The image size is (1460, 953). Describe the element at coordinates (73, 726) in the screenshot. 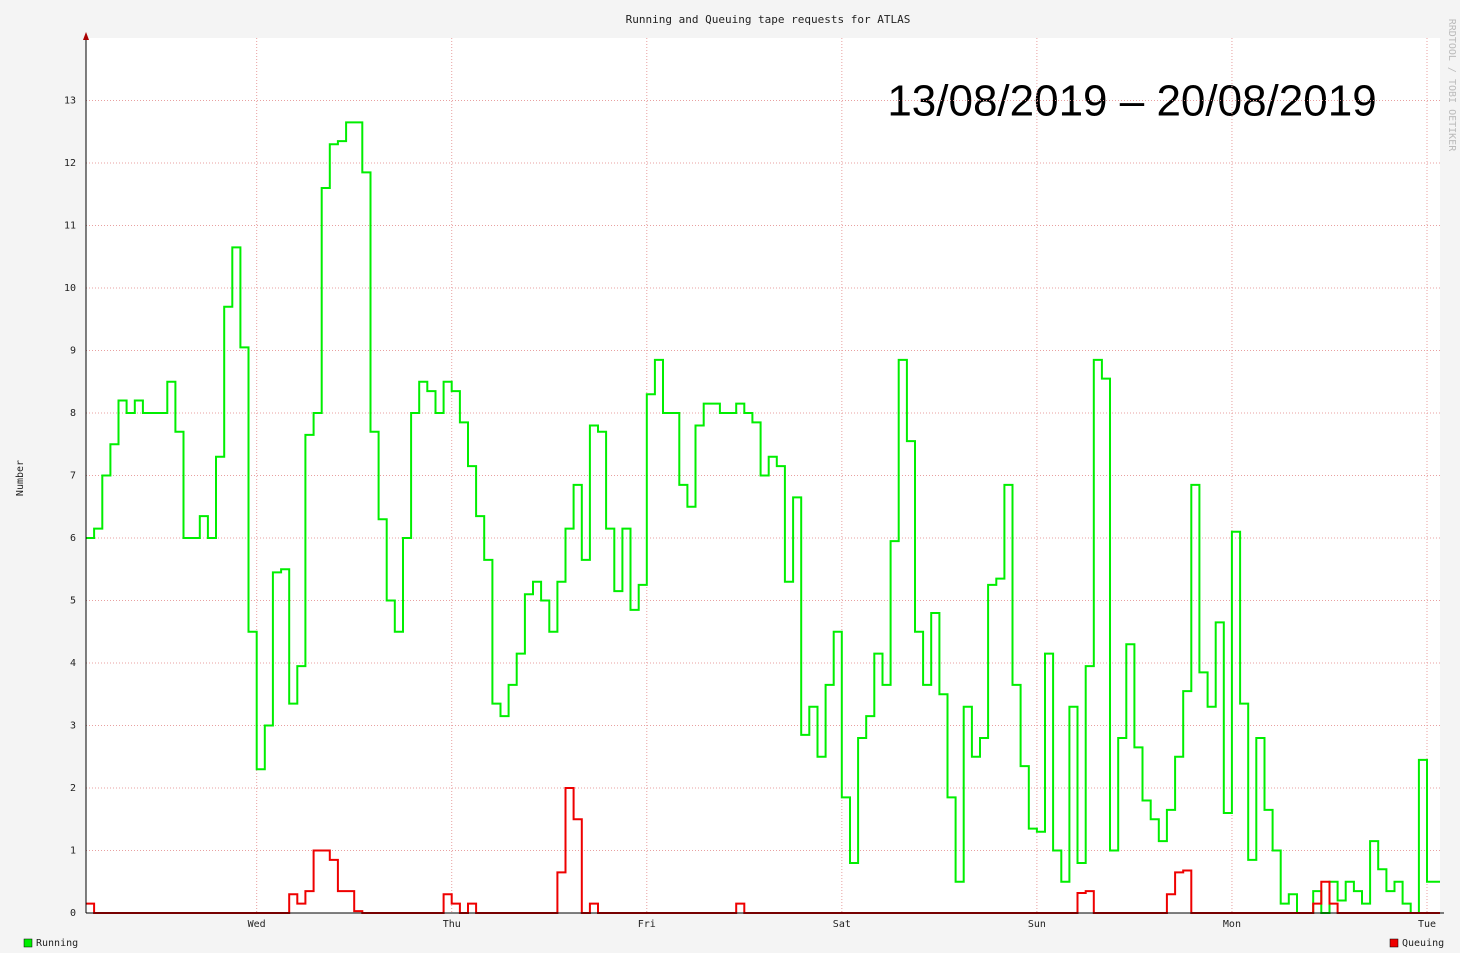

I see `y-tick-label: 3` at that location.